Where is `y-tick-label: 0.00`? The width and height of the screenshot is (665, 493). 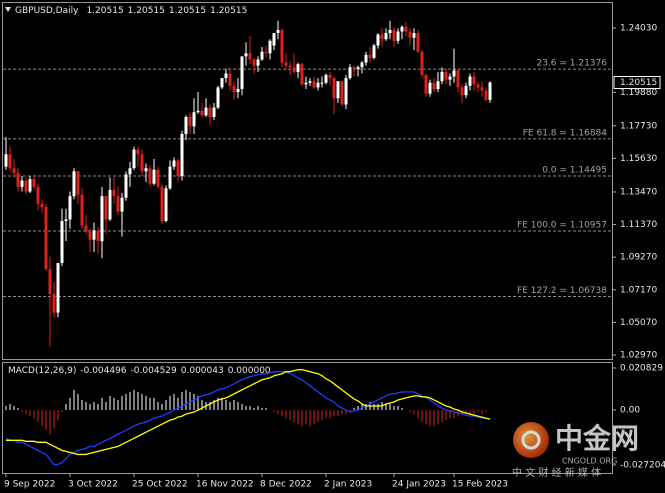
y-tick-label: 0.00 is located at coordinates (630, 411).